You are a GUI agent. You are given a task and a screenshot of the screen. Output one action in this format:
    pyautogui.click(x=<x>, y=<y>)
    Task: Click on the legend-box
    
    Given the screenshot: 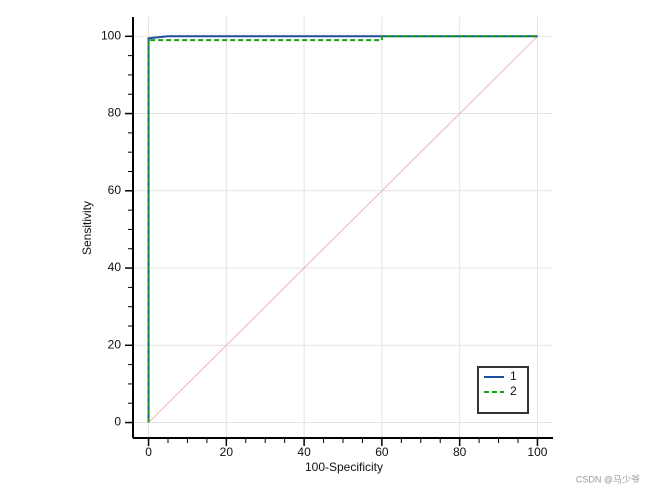 What is the action you would take?
    pyautogui.click(x=503, y=390)
    